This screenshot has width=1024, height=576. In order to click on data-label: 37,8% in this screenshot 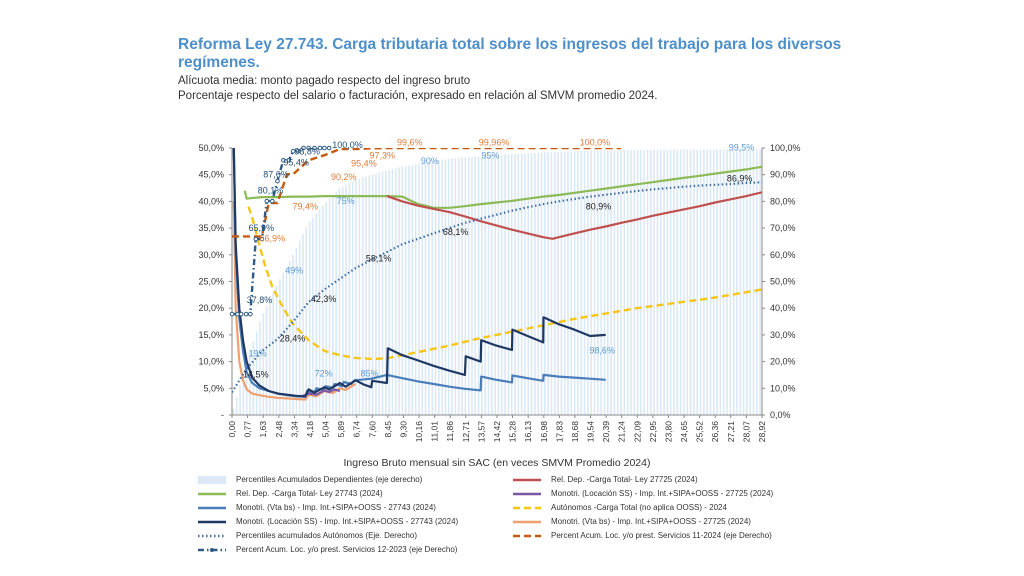, I will do `click(260, 300)`.